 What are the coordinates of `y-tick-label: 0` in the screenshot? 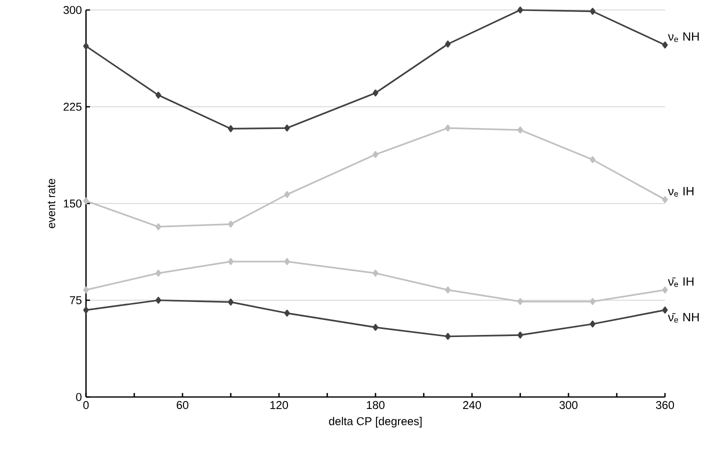 It's located at (79, 397).